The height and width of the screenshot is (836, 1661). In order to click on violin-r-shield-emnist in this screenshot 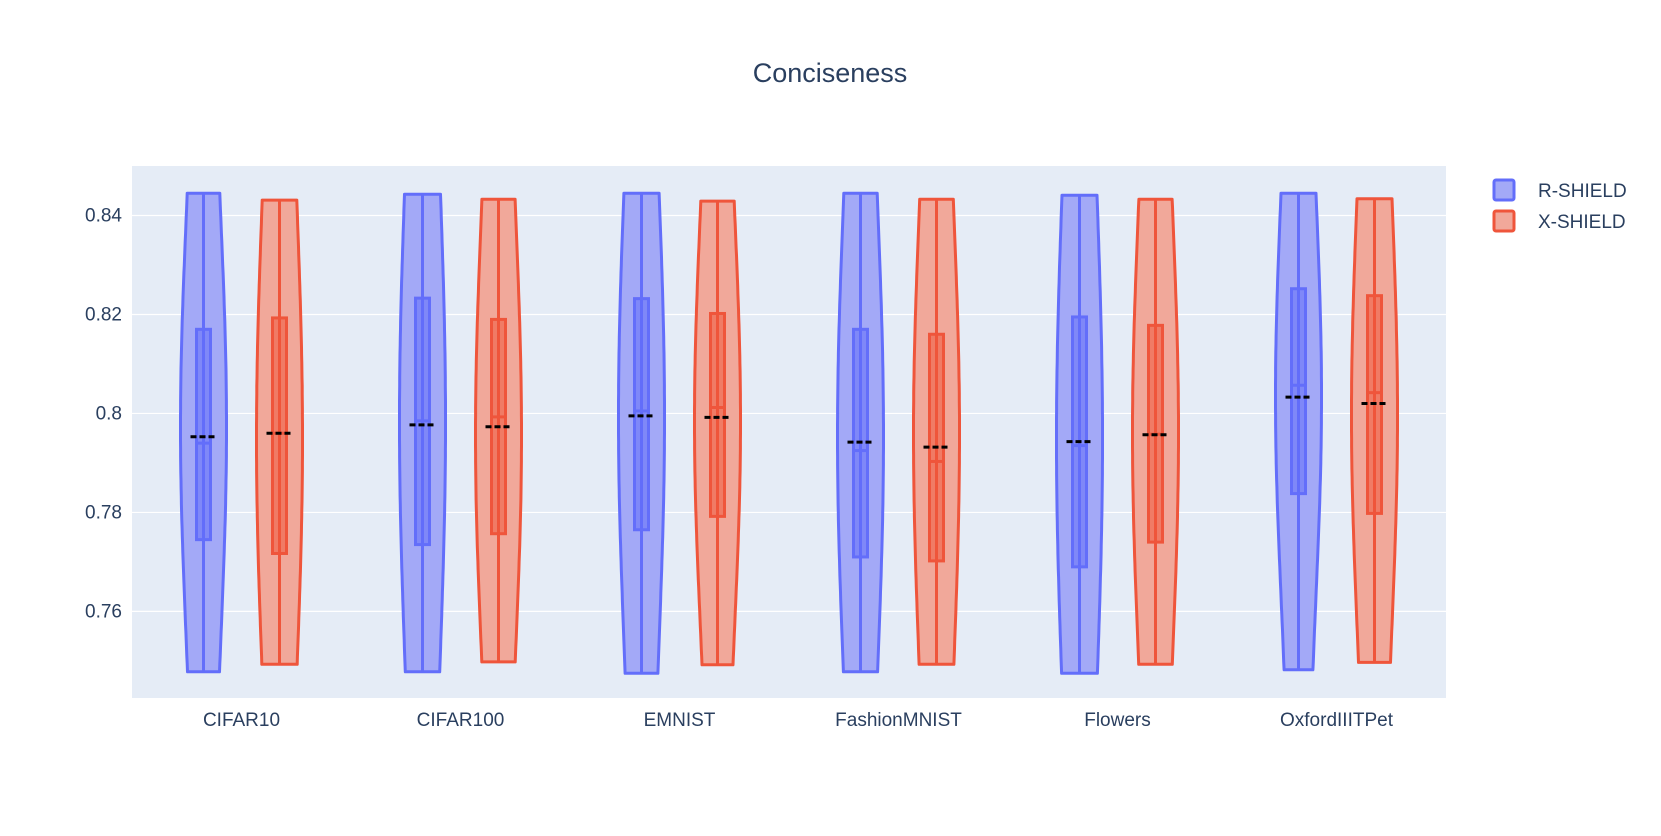, I will do `click(641, 433)`.